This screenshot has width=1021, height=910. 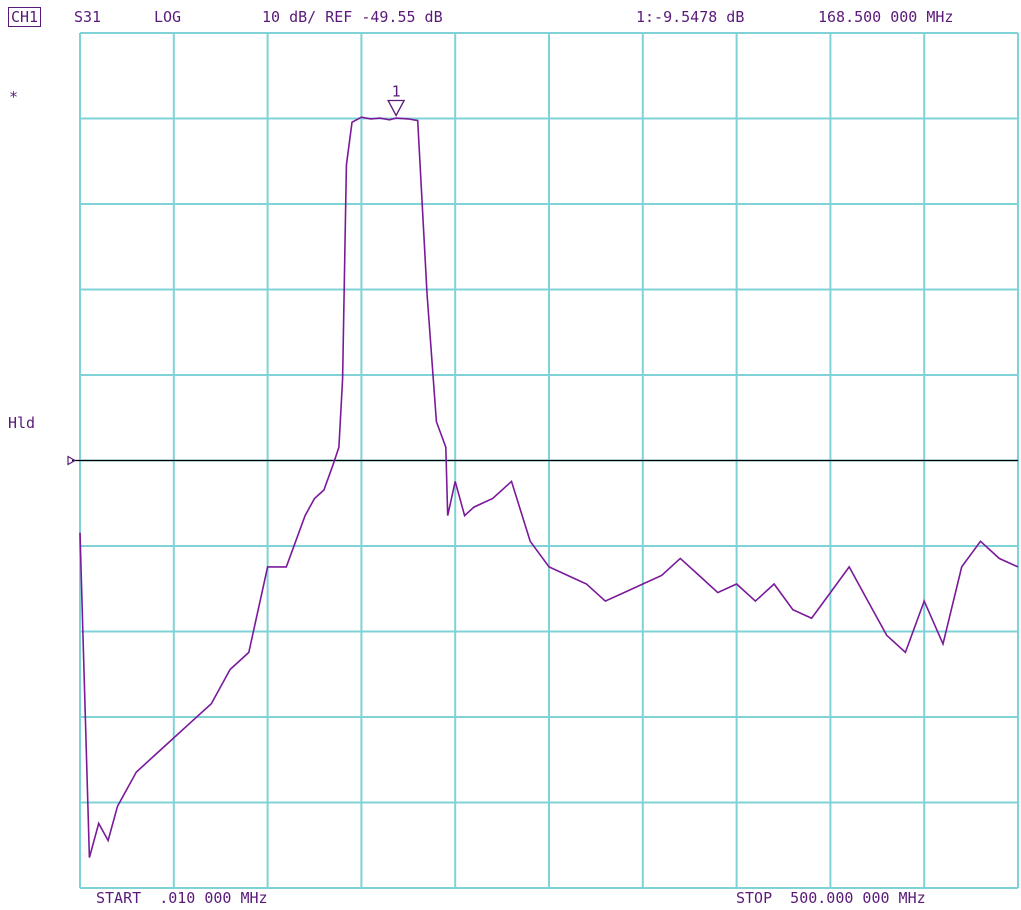 What do you see at coordinates (396, 91) in the screenshot?
I see `marker-1-label: 1` at bounding box center [396, 91].